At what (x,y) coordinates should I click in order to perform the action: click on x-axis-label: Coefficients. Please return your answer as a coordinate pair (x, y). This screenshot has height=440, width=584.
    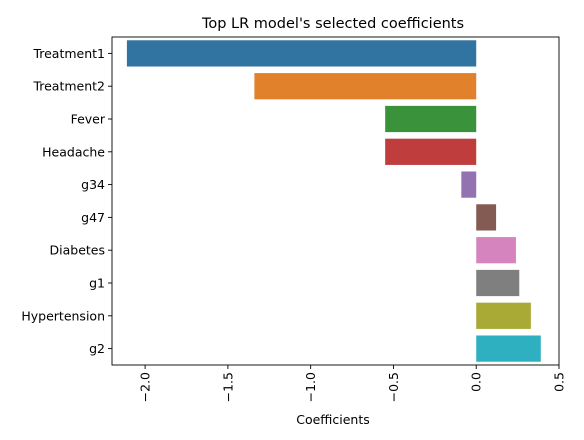
    Looking at the image, I should click on (333, 419).